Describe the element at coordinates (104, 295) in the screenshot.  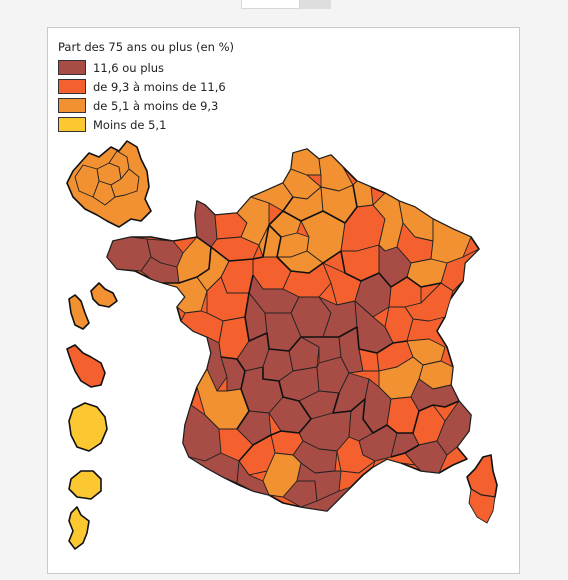
I see `guadeloupe-shape-east` at that location.